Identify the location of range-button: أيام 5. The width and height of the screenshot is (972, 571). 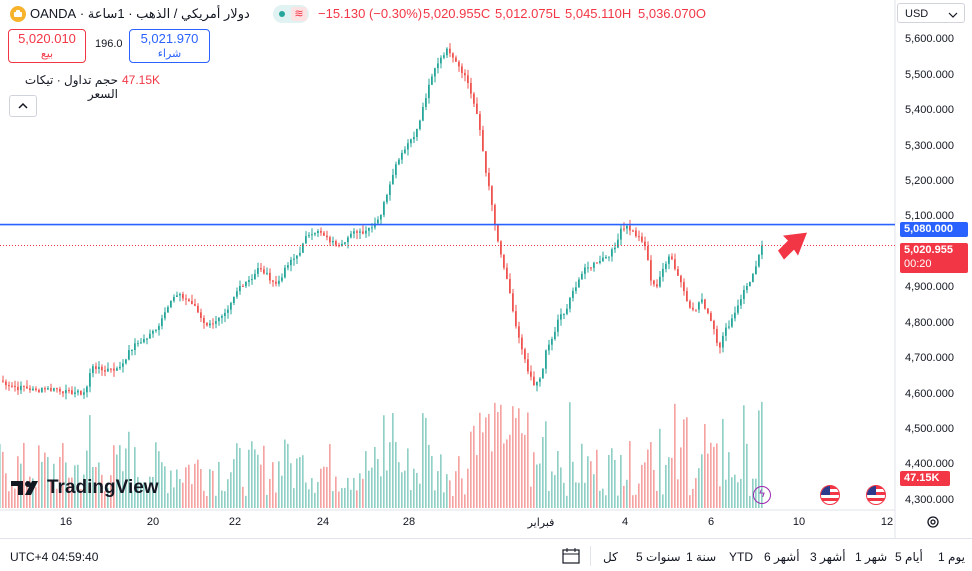
(909, 557).